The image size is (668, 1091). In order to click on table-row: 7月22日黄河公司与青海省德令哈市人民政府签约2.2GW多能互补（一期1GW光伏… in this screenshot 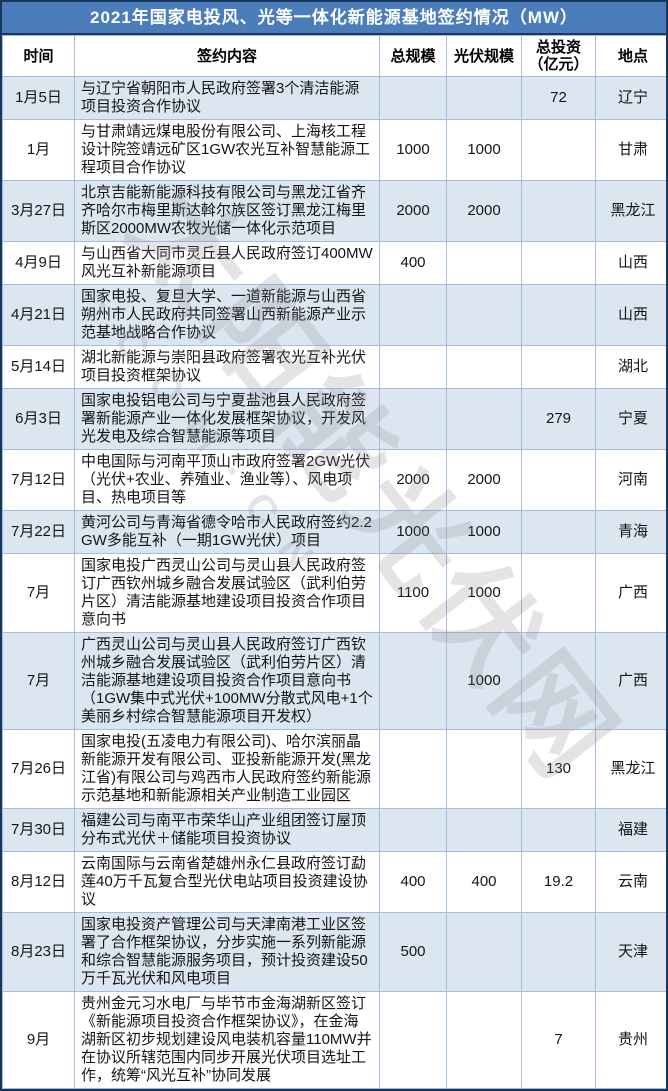, I will do `click(335, 532)`.